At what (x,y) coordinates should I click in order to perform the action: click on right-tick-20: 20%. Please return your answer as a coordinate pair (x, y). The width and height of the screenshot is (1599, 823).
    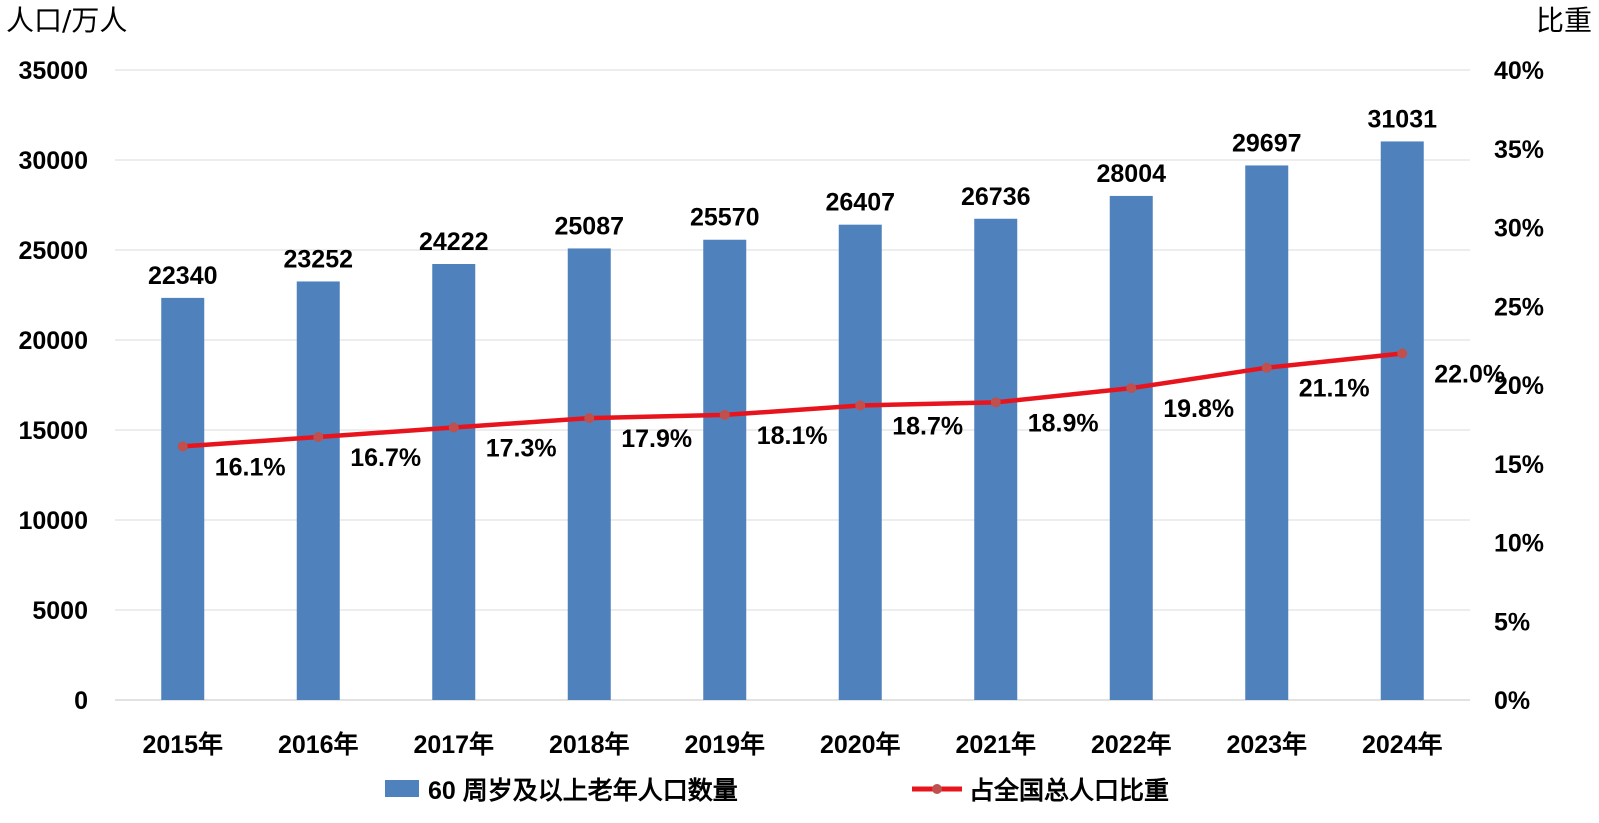
    Looking at the image, I should click on (1519, 386).